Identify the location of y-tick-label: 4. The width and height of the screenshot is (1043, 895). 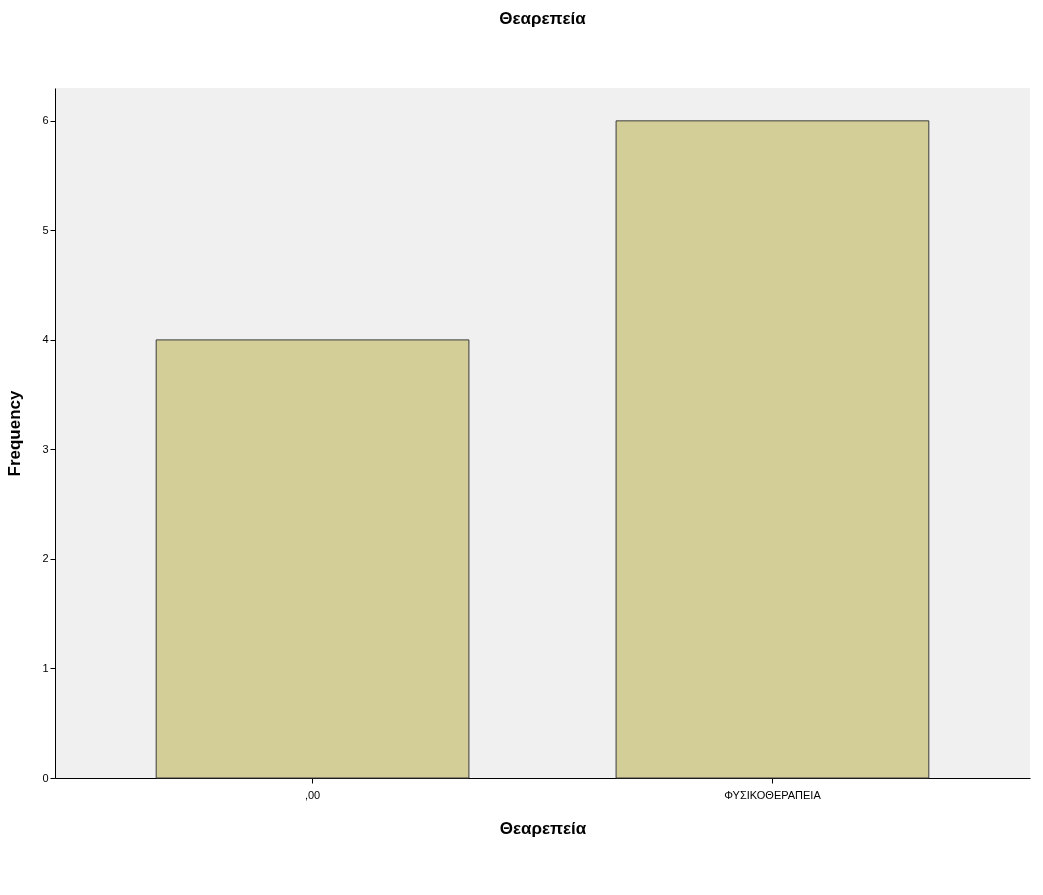
(45, 339).